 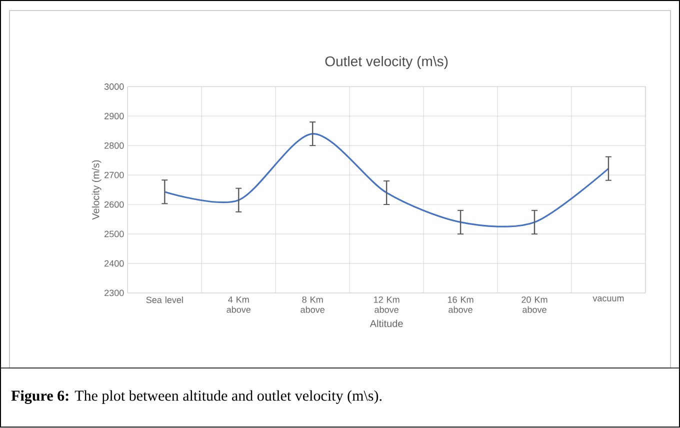 What do you see at coordinates (461, 305) in the screenshot?
I see `x-tick-label: 16 Km above` at bounding box center [461, 305].